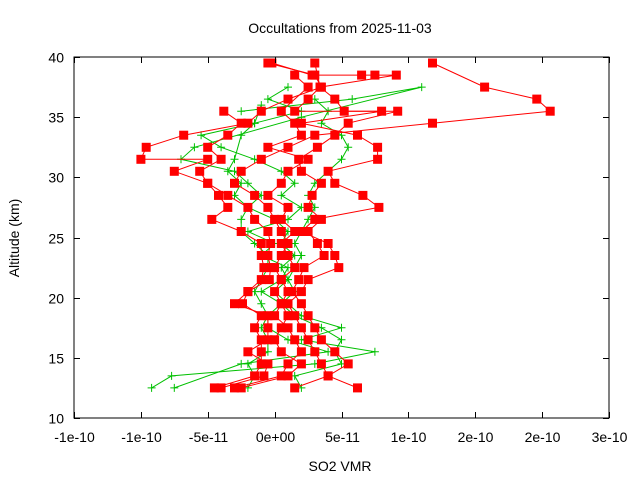 This screenshot has width=640, height=480. I want to click on y-tick-label: 15, so click(56, 359).